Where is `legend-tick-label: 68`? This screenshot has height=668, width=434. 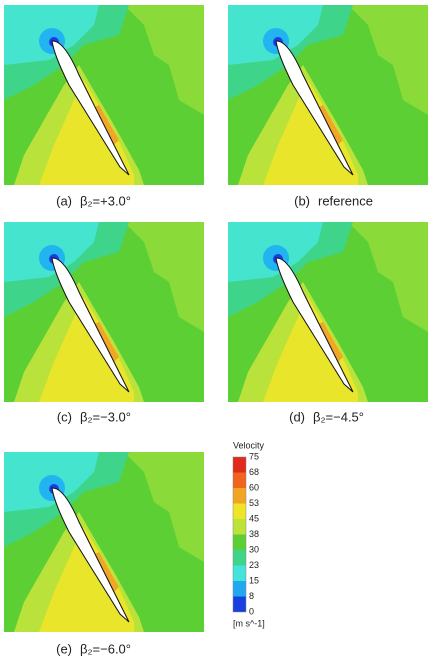
legend-tick-label: 68 is located at coordinates (254, 472).